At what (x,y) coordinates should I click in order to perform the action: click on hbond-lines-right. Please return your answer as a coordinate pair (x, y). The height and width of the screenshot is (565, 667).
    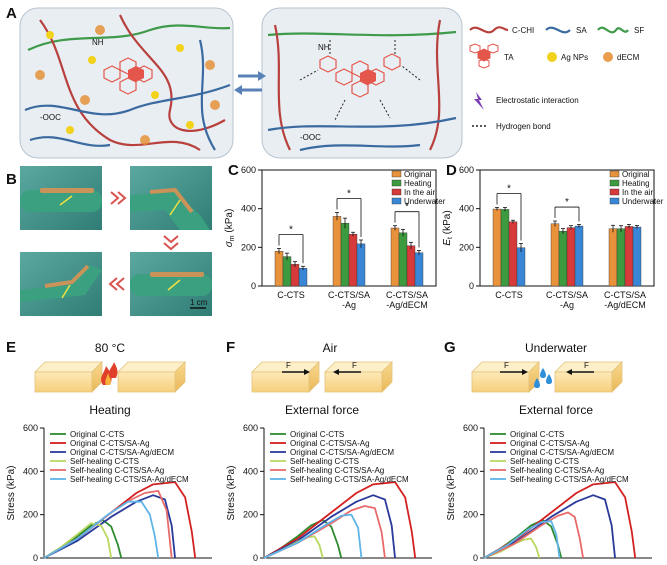
    Looking at the image, I should click on (360, 80).